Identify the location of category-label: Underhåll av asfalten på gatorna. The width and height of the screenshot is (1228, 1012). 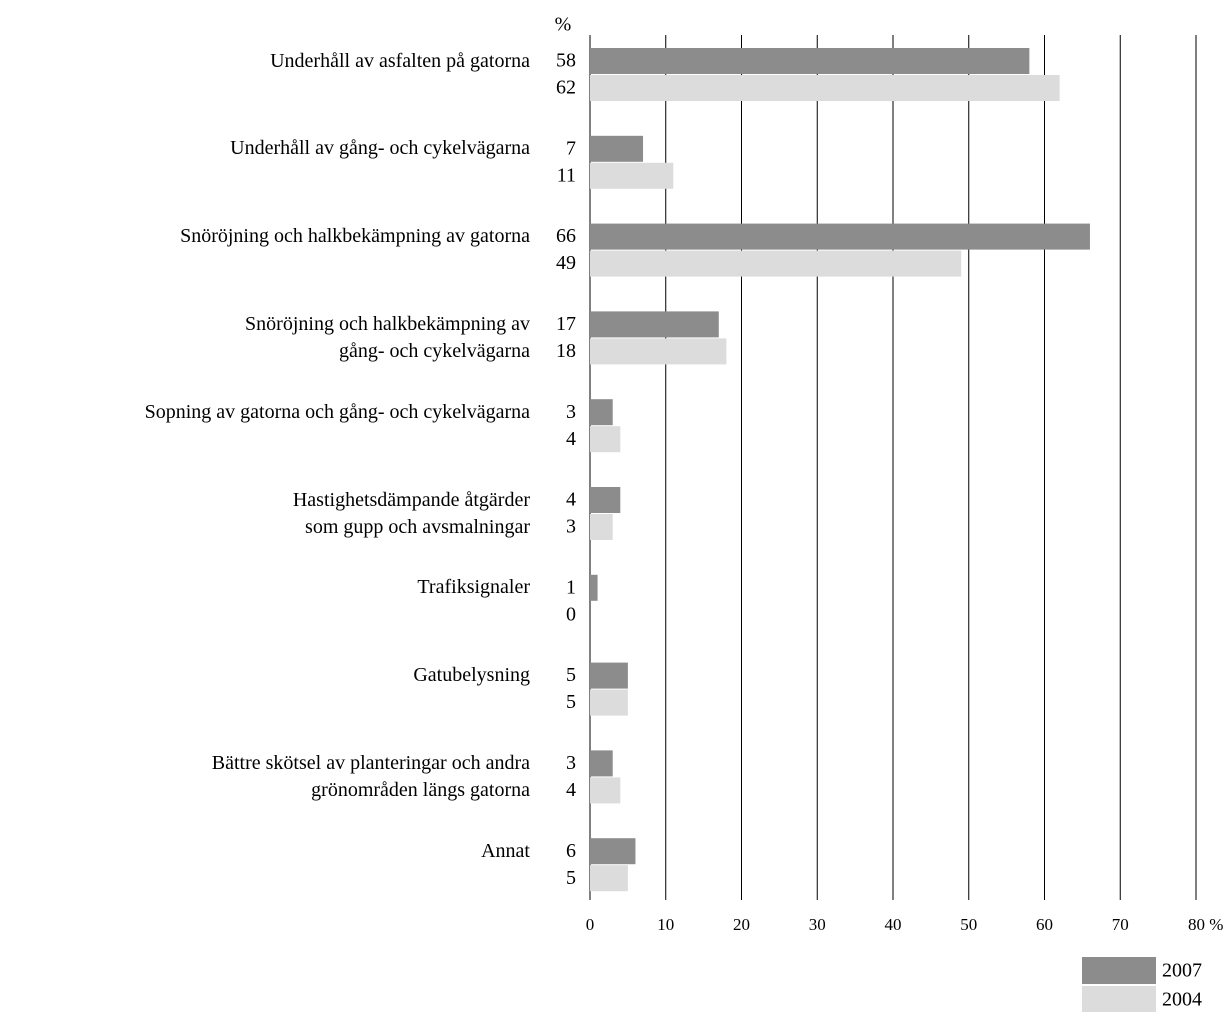
(400, 60).